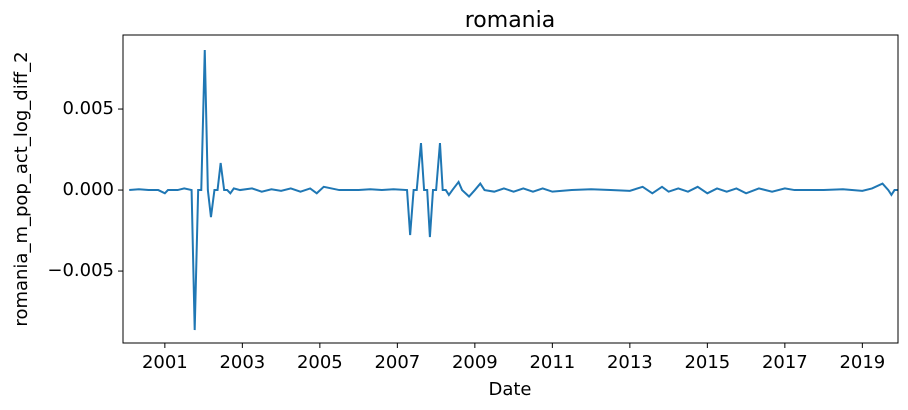 Image resolution: width=908 pixels, height=410 pixels. What do you see at coordinates (509, 389) in the screenshot?
I see `x-axis-label: Date` at bounding box center [509, 389].